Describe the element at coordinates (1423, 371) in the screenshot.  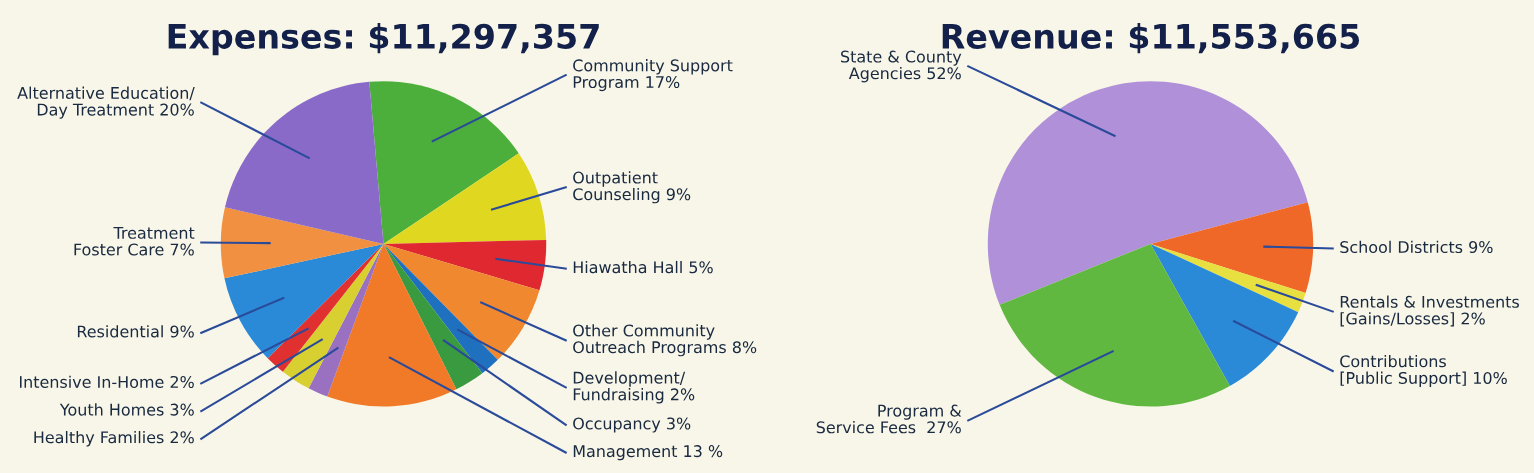
I see `slice-label: Contributions [Public Support] 10%` at that location.